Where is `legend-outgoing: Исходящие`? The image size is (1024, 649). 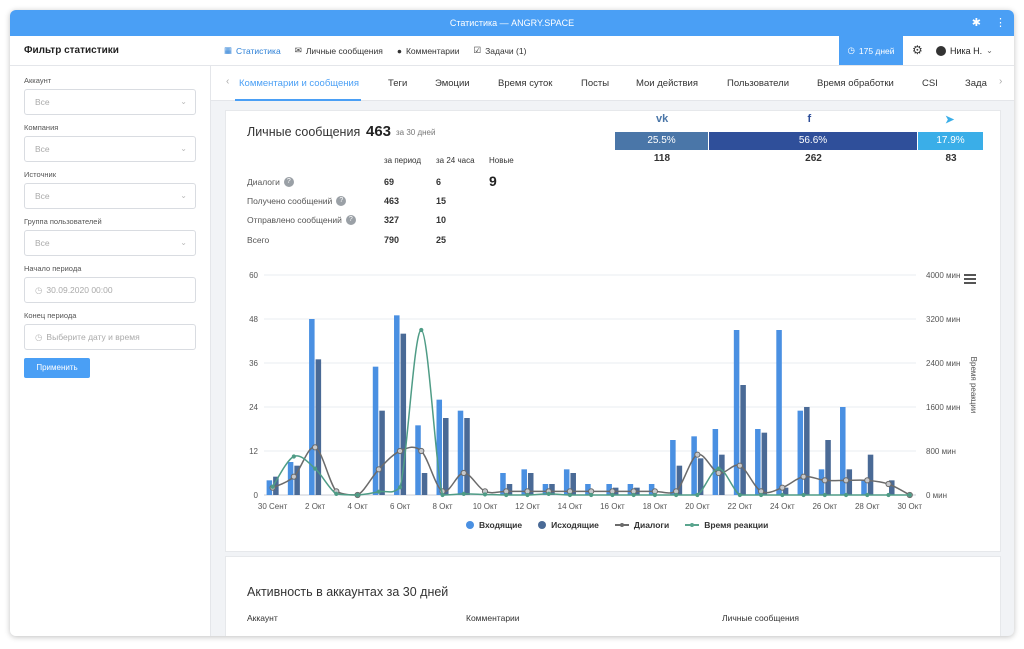
legend-outgoing: Исходящие is located at coordinates (568, 525).